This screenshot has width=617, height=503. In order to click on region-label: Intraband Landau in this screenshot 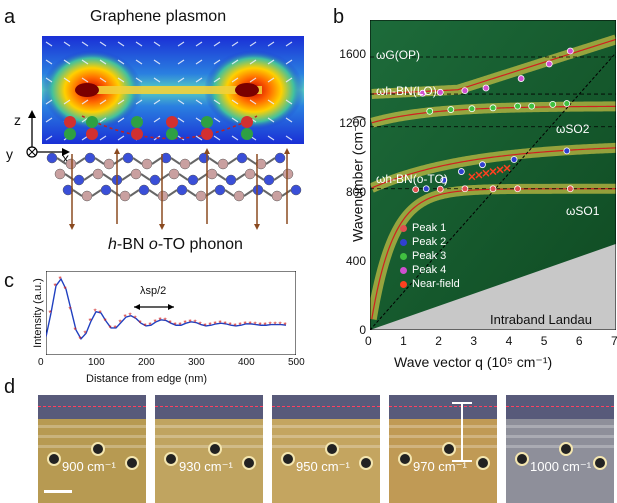, I will do `click(541, 319)`.